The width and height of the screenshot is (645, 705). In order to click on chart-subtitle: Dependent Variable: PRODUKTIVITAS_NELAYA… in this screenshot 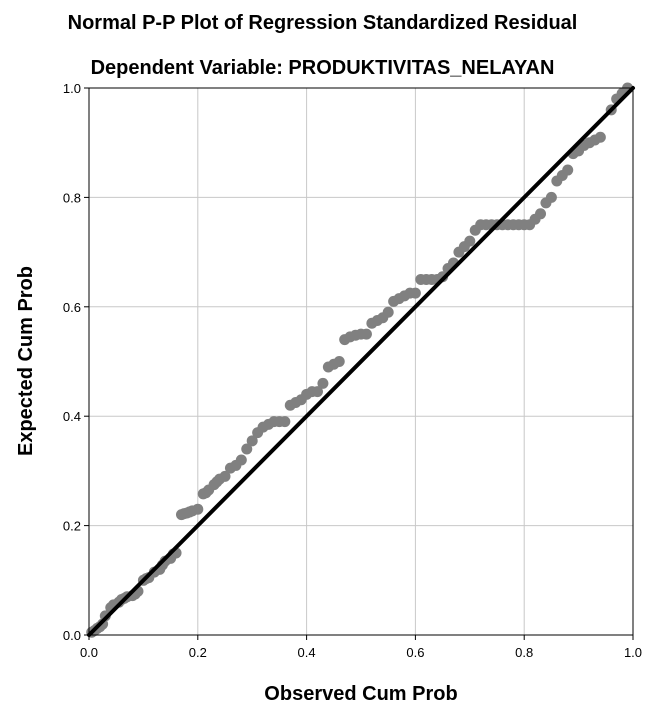, I will do `click(322, 68)`.